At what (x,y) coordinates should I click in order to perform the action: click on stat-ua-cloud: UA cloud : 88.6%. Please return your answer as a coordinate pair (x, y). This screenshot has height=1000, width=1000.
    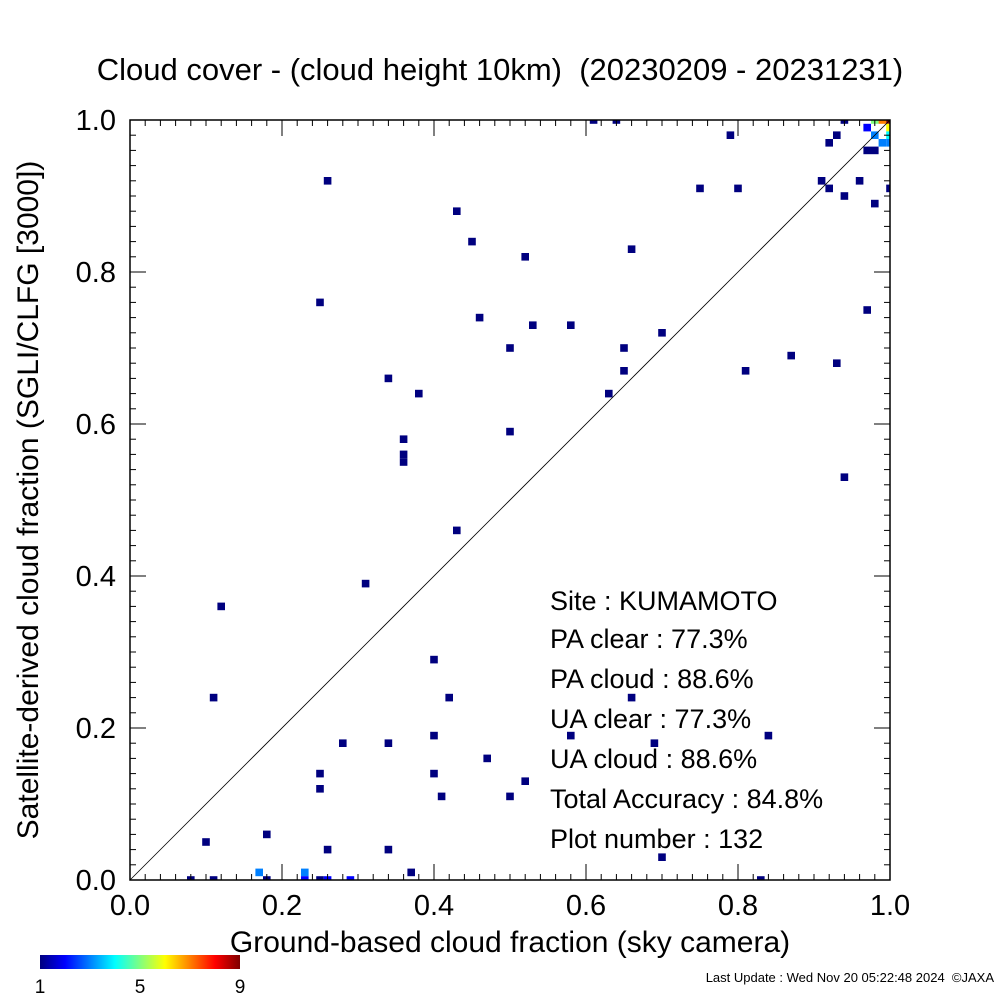
    Looking at the image, I should click on (653, 759).